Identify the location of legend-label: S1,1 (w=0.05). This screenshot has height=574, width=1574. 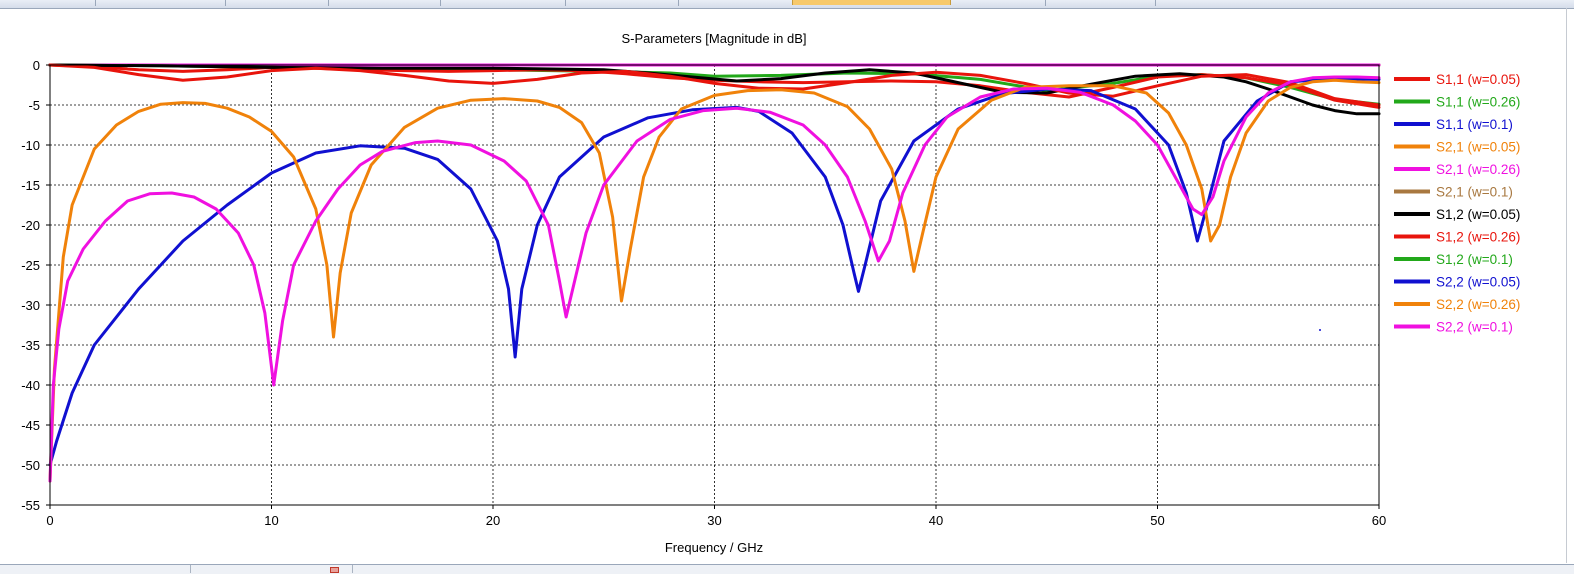
(1478, 79).